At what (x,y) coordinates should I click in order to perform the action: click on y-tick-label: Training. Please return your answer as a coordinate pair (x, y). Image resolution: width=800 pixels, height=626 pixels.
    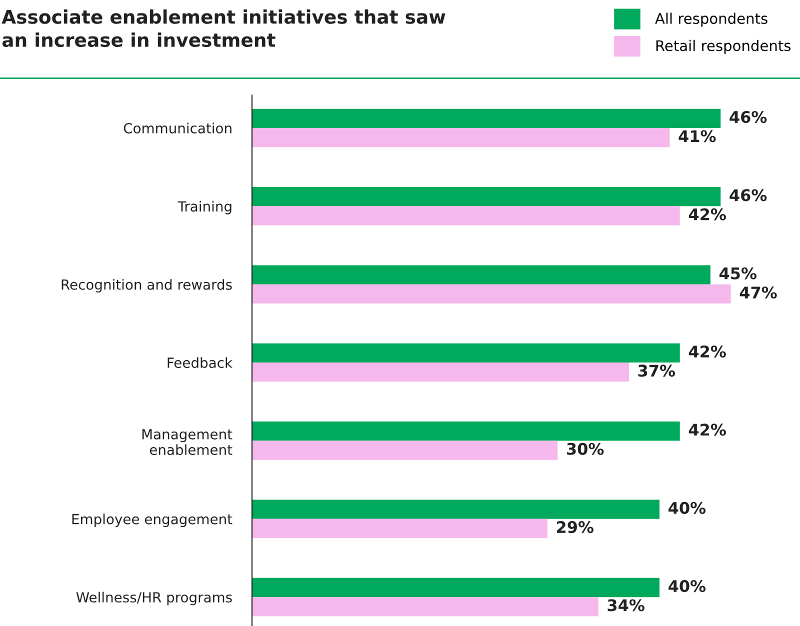
    Looking at the image, I should click on (205, 207).